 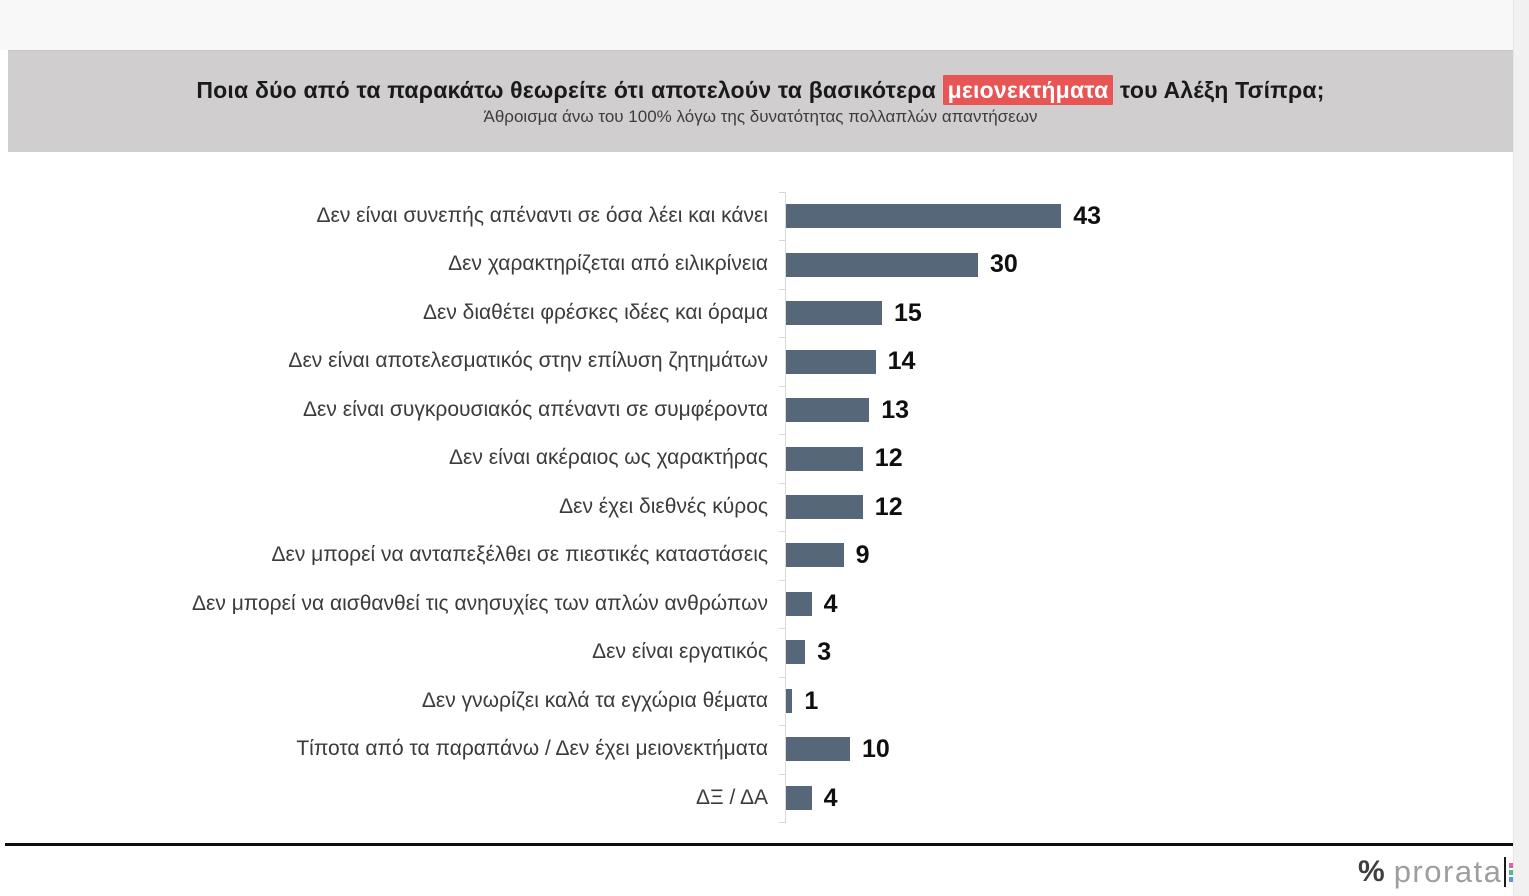 I want to click on category-label: Δεν έχει διεθνές κύρος, so click(x=663, y=506).